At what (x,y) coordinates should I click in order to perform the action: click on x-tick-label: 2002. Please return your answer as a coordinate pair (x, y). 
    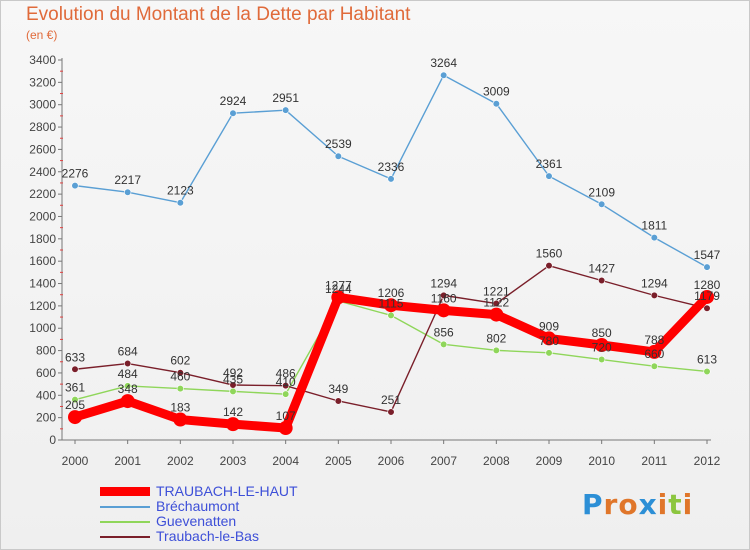
    Looking at the image, I should click on (180, 461).